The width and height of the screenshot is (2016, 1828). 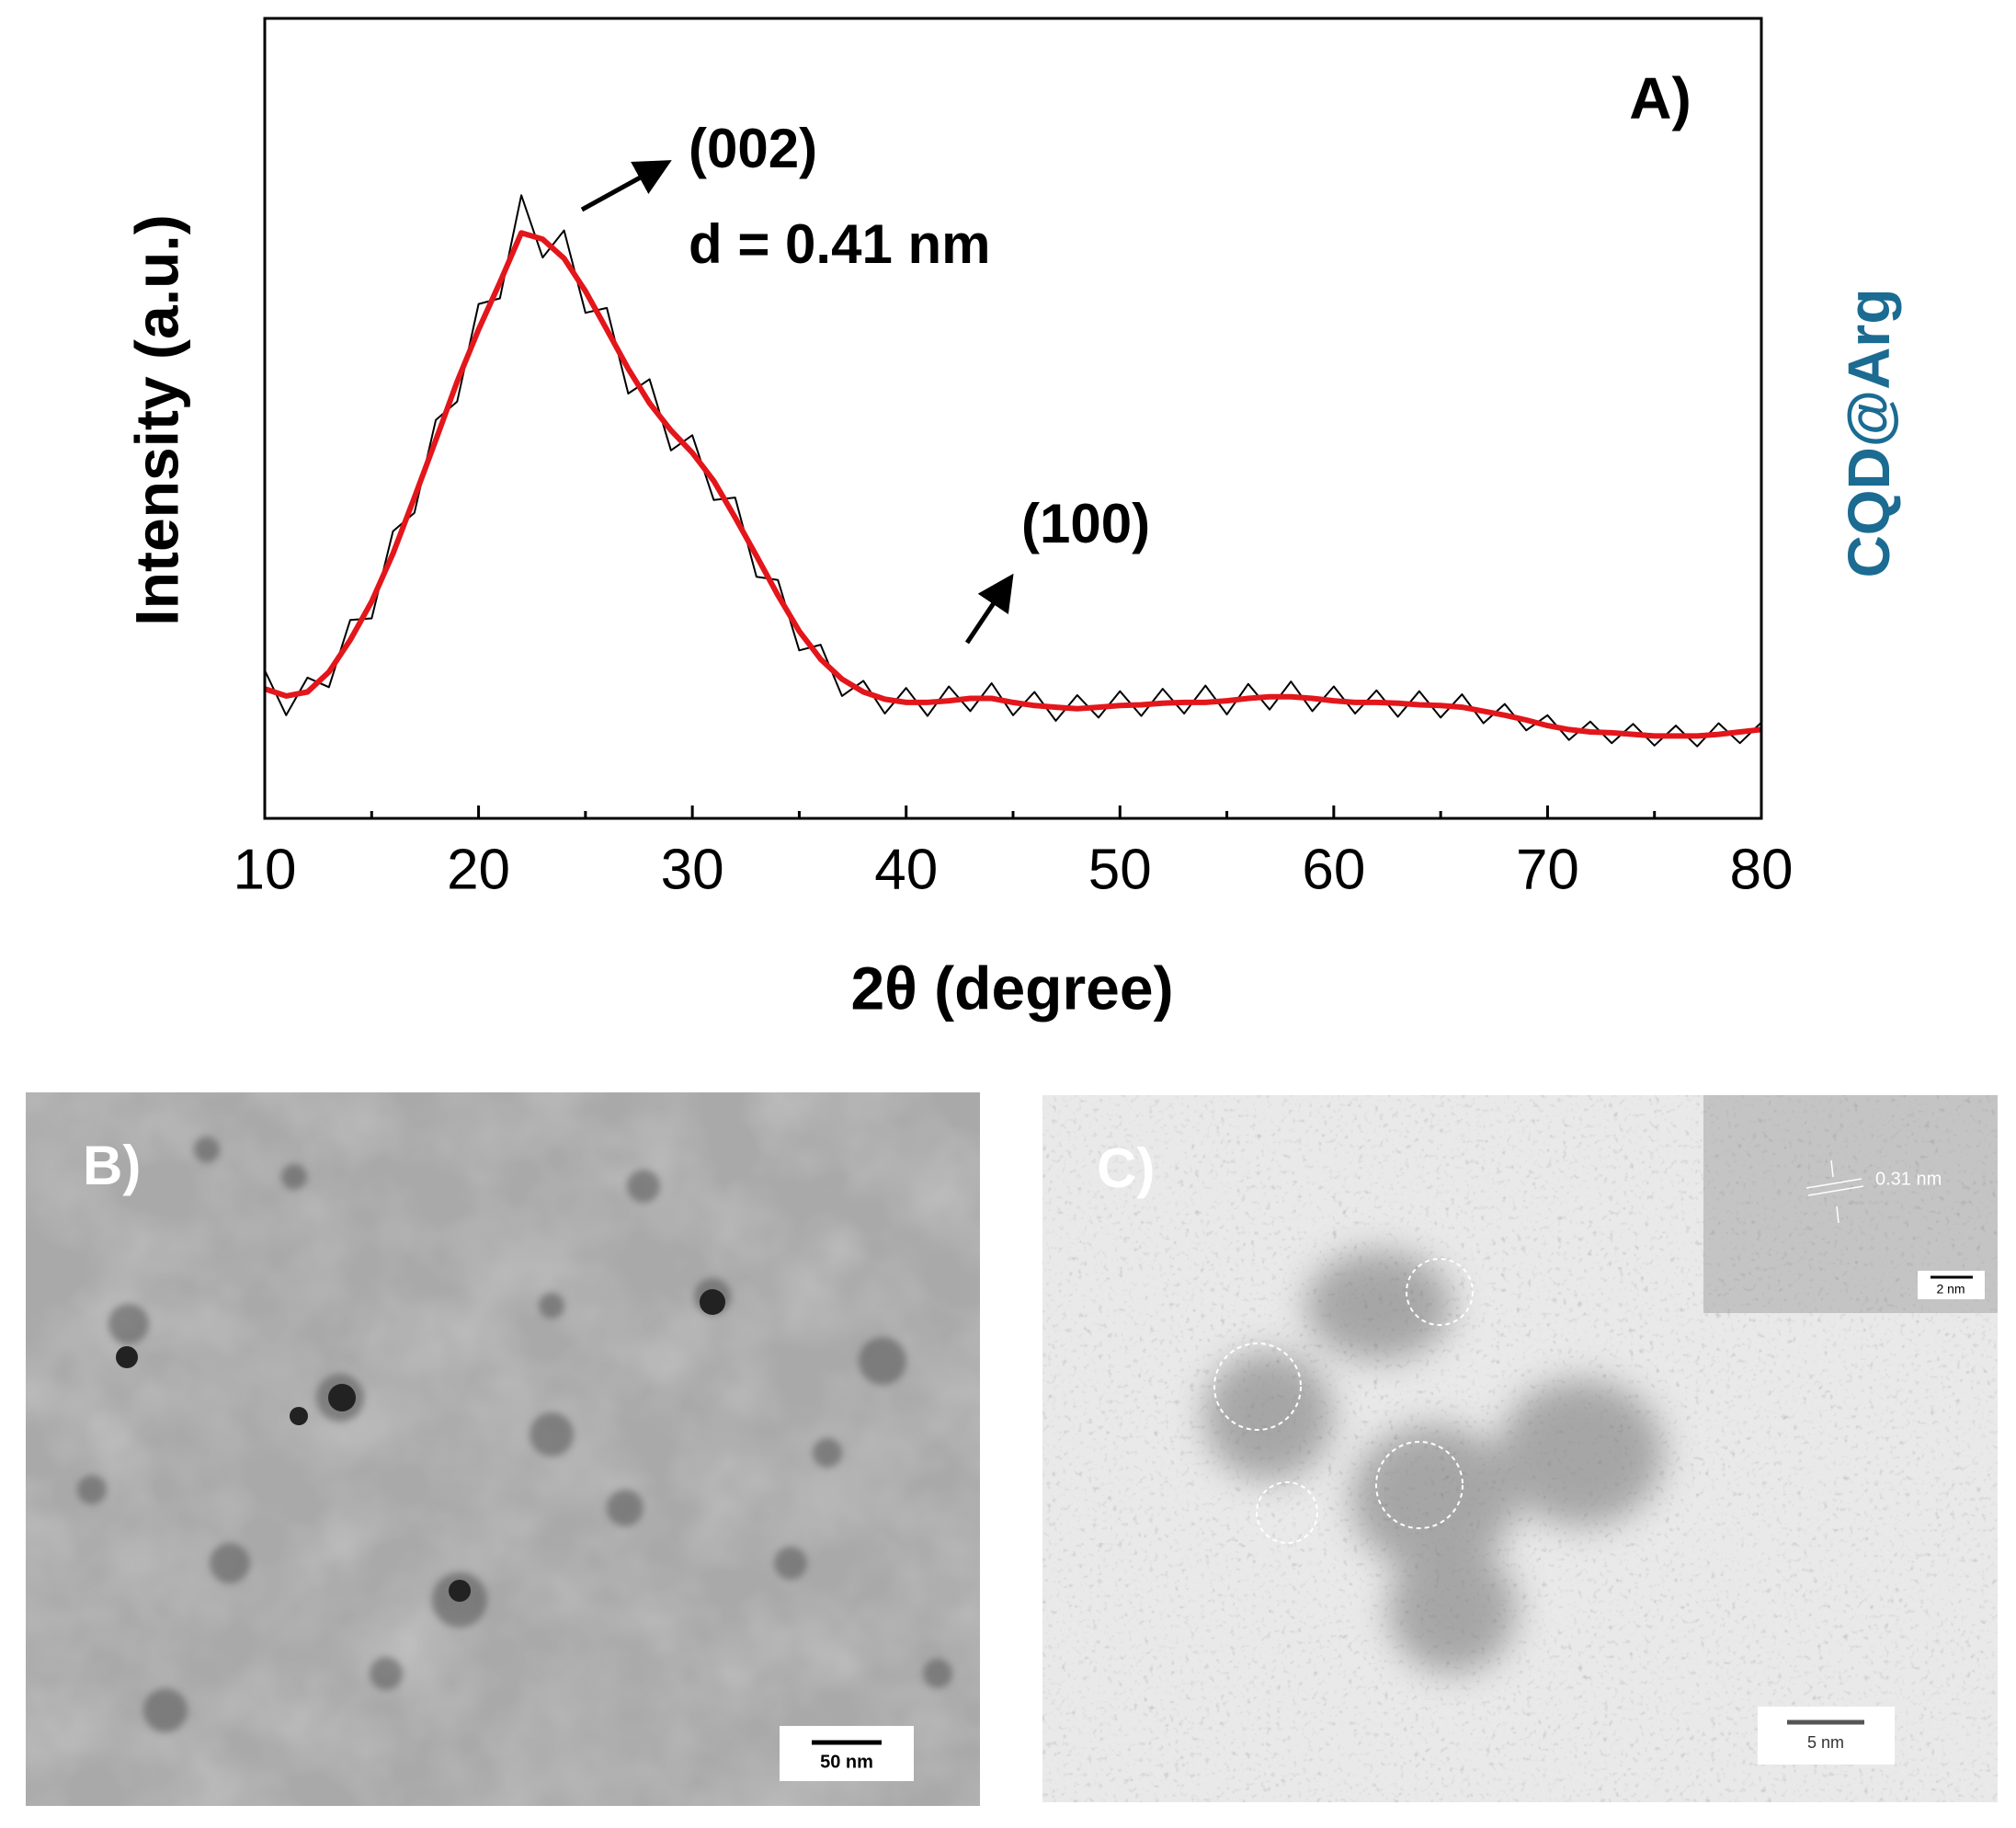 I want to click on x-tick-label: 50, so click(x=1120, y=870).